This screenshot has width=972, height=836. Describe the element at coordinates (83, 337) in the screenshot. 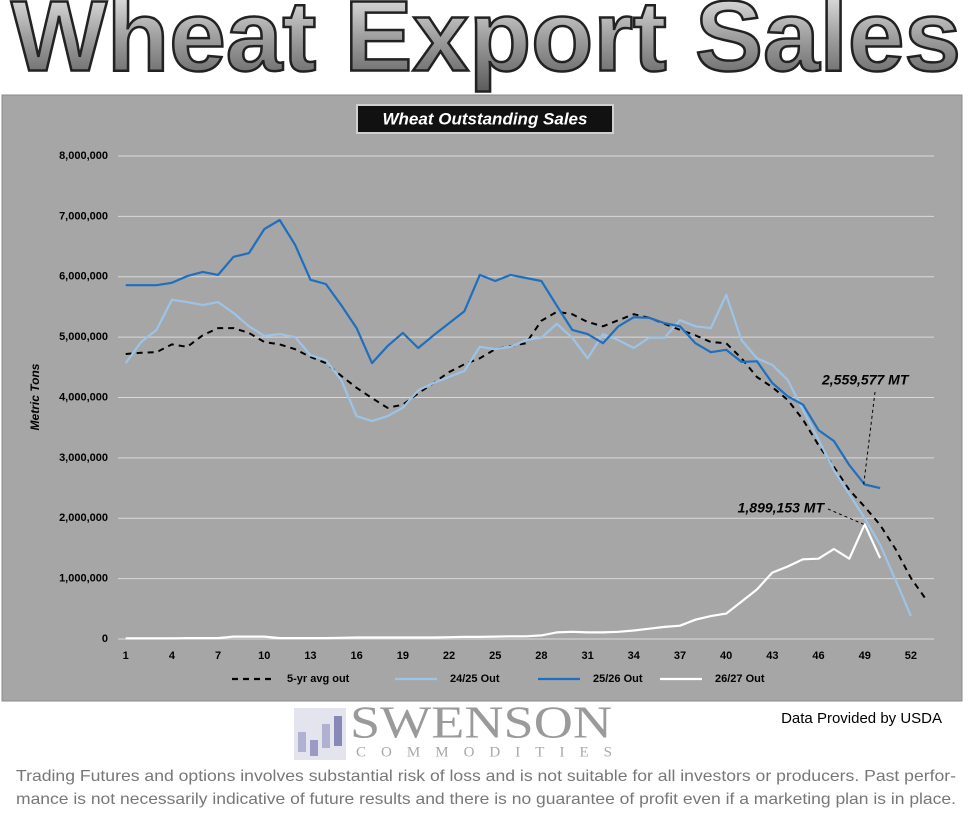

I see `y-tick-label: 5,000,000` at that location.